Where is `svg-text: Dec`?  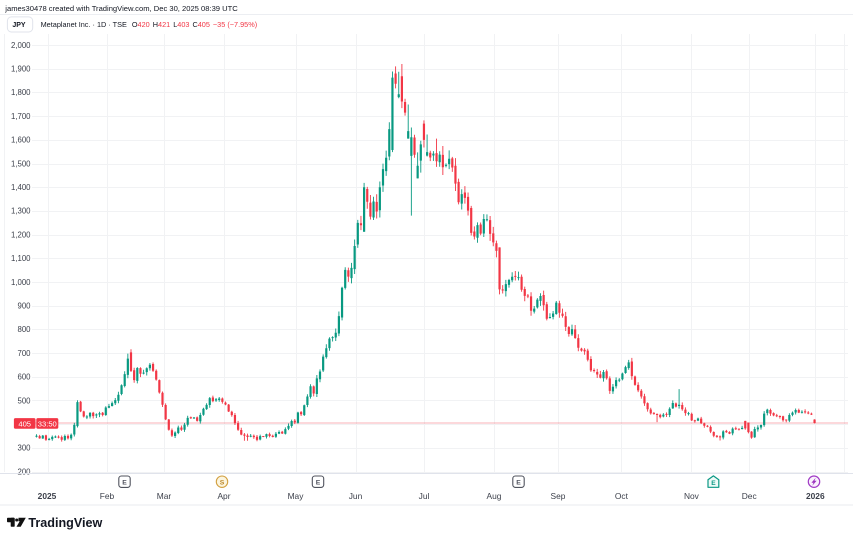
svg-text: Dec is located at coordinates (749, 496).